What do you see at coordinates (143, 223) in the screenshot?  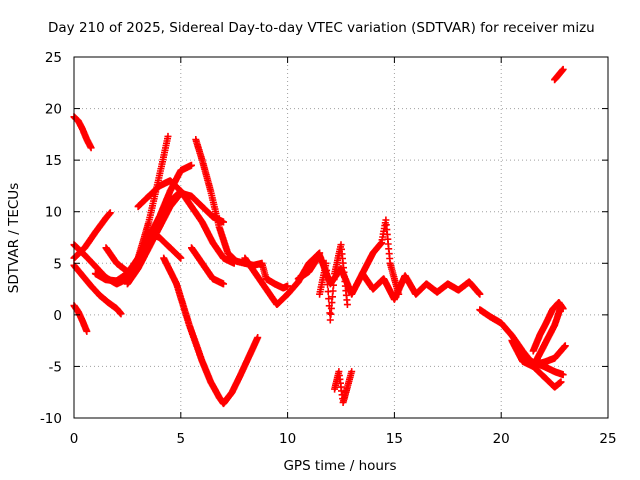 I see `series-arc-f` at bounding box center [143, 223].